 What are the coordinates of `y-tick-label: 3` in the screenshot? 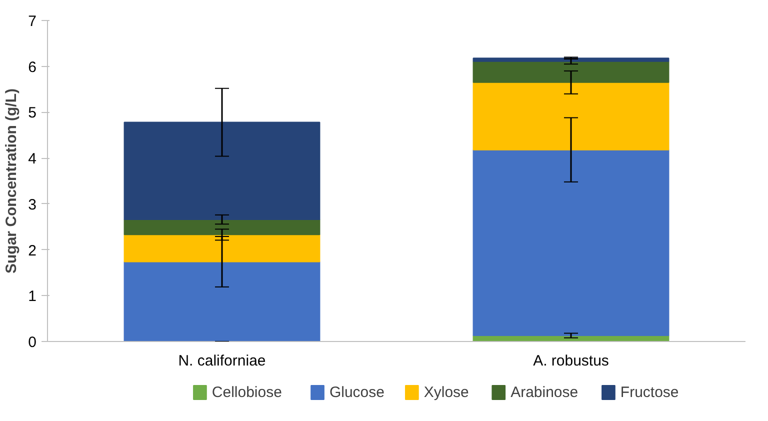 It's located at (32, 205).